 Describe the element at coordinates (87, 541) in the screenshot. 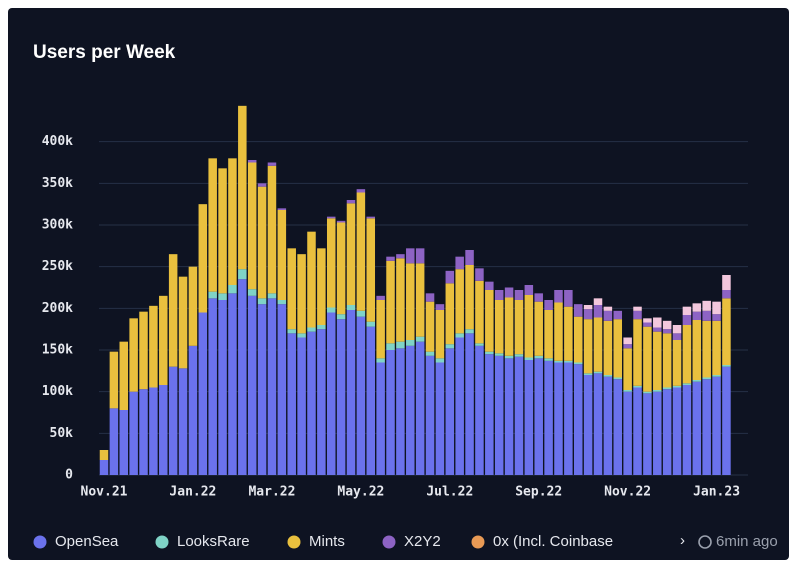

I see `legend-label: OpenSea` at that location.